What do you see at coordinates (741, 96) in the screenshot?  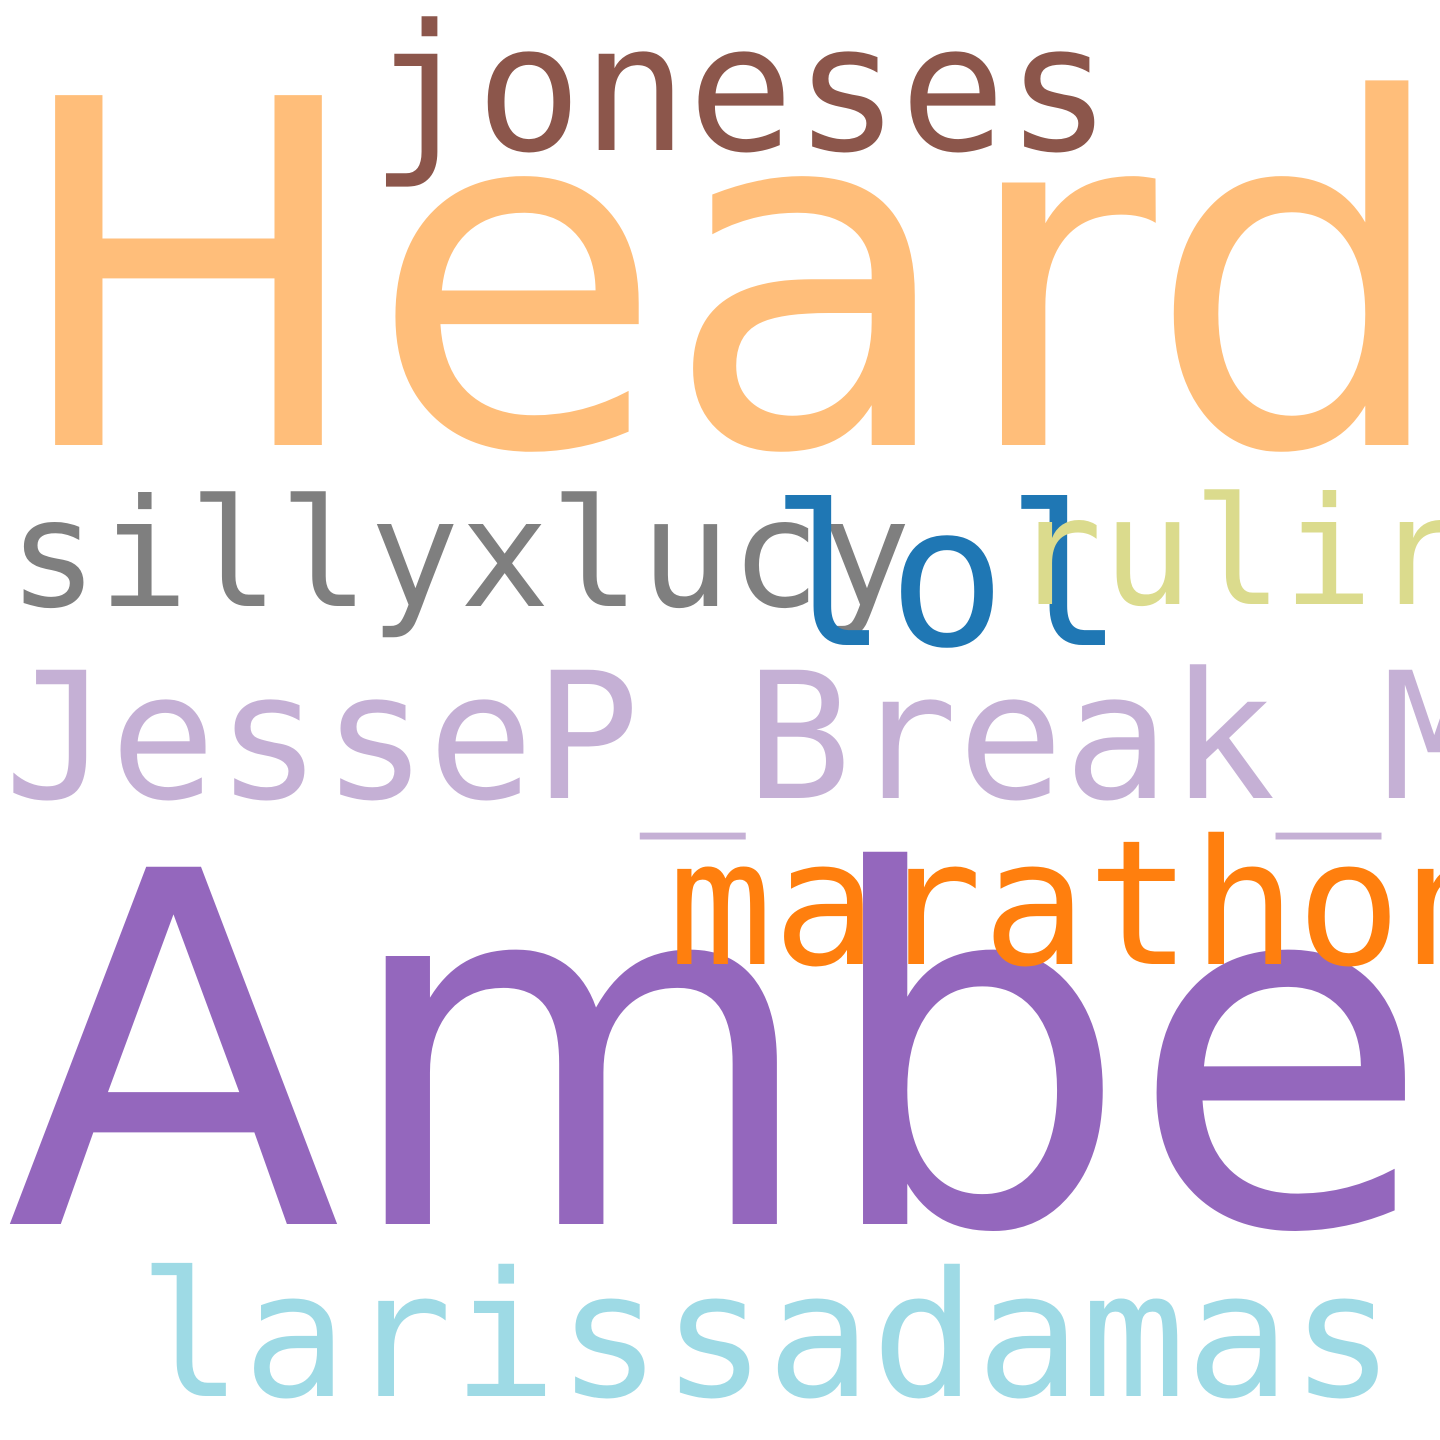 I see `word-joneses: joneses` at bounding box center [741, 96].